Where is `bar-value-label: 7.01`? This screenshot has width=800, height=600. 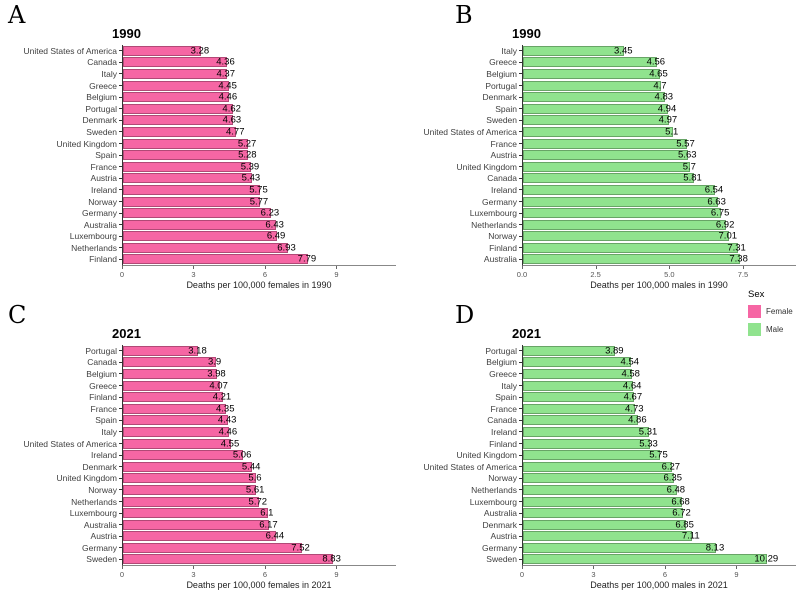 bar-value-label: 7.01 is located at coordinates (728, 236).